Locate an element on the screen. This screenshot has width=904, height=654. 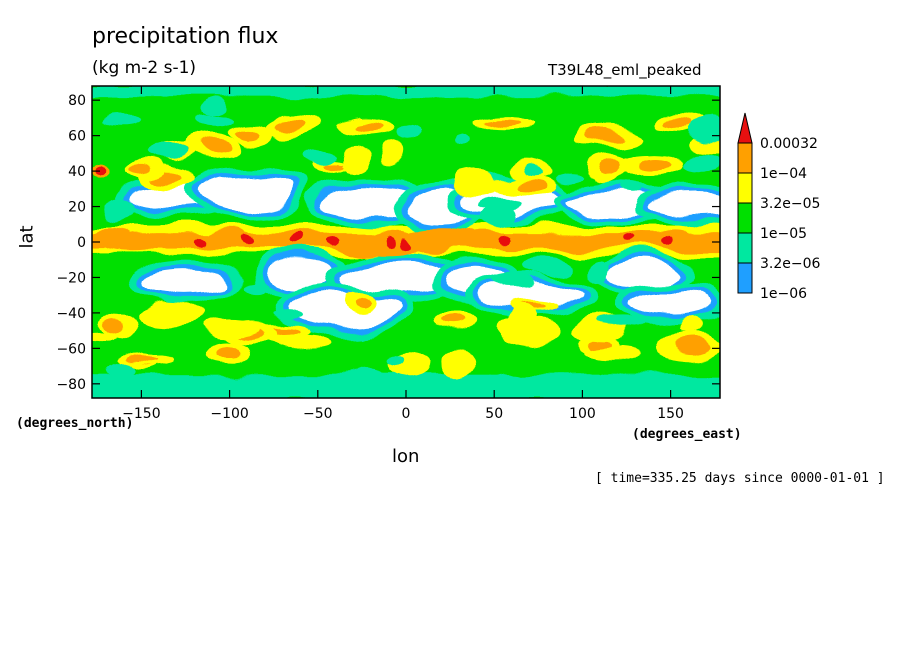
chart-title: precipitation flux is located at coordinates (185, 36).